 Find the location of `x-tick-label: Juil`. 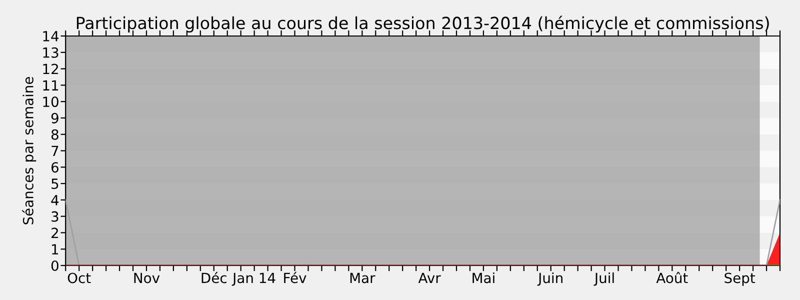

x-tick-label: Juil is located at coordinates (604, 279).